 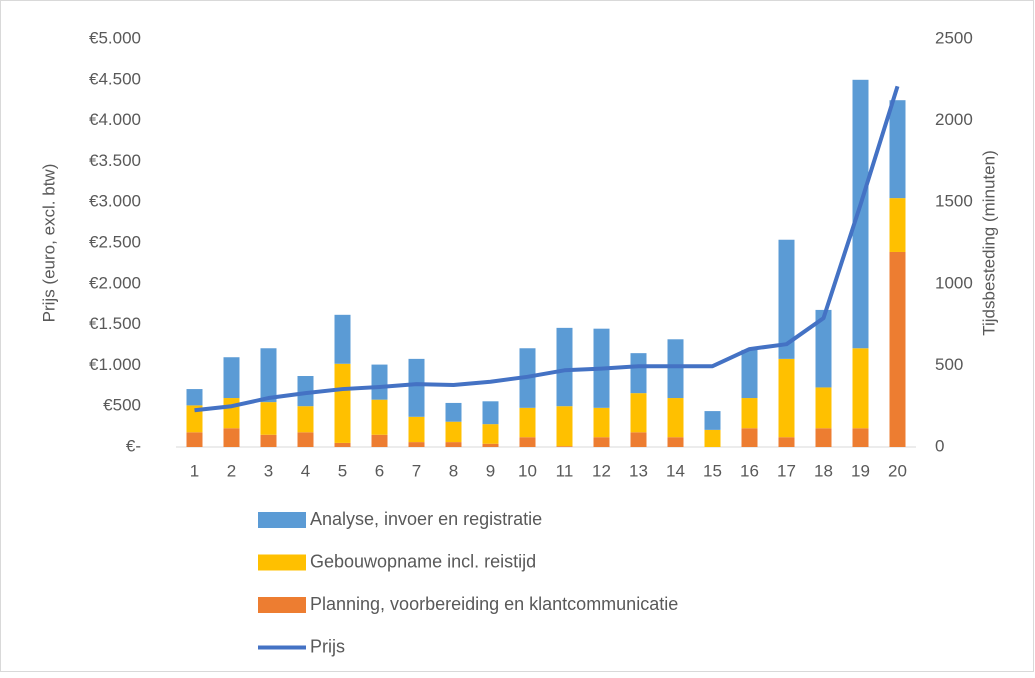 What do you see at coordinates (115, 241) in the screenshot?
I see `y-tick-label: €2.500` at bounding box center [115, 241].